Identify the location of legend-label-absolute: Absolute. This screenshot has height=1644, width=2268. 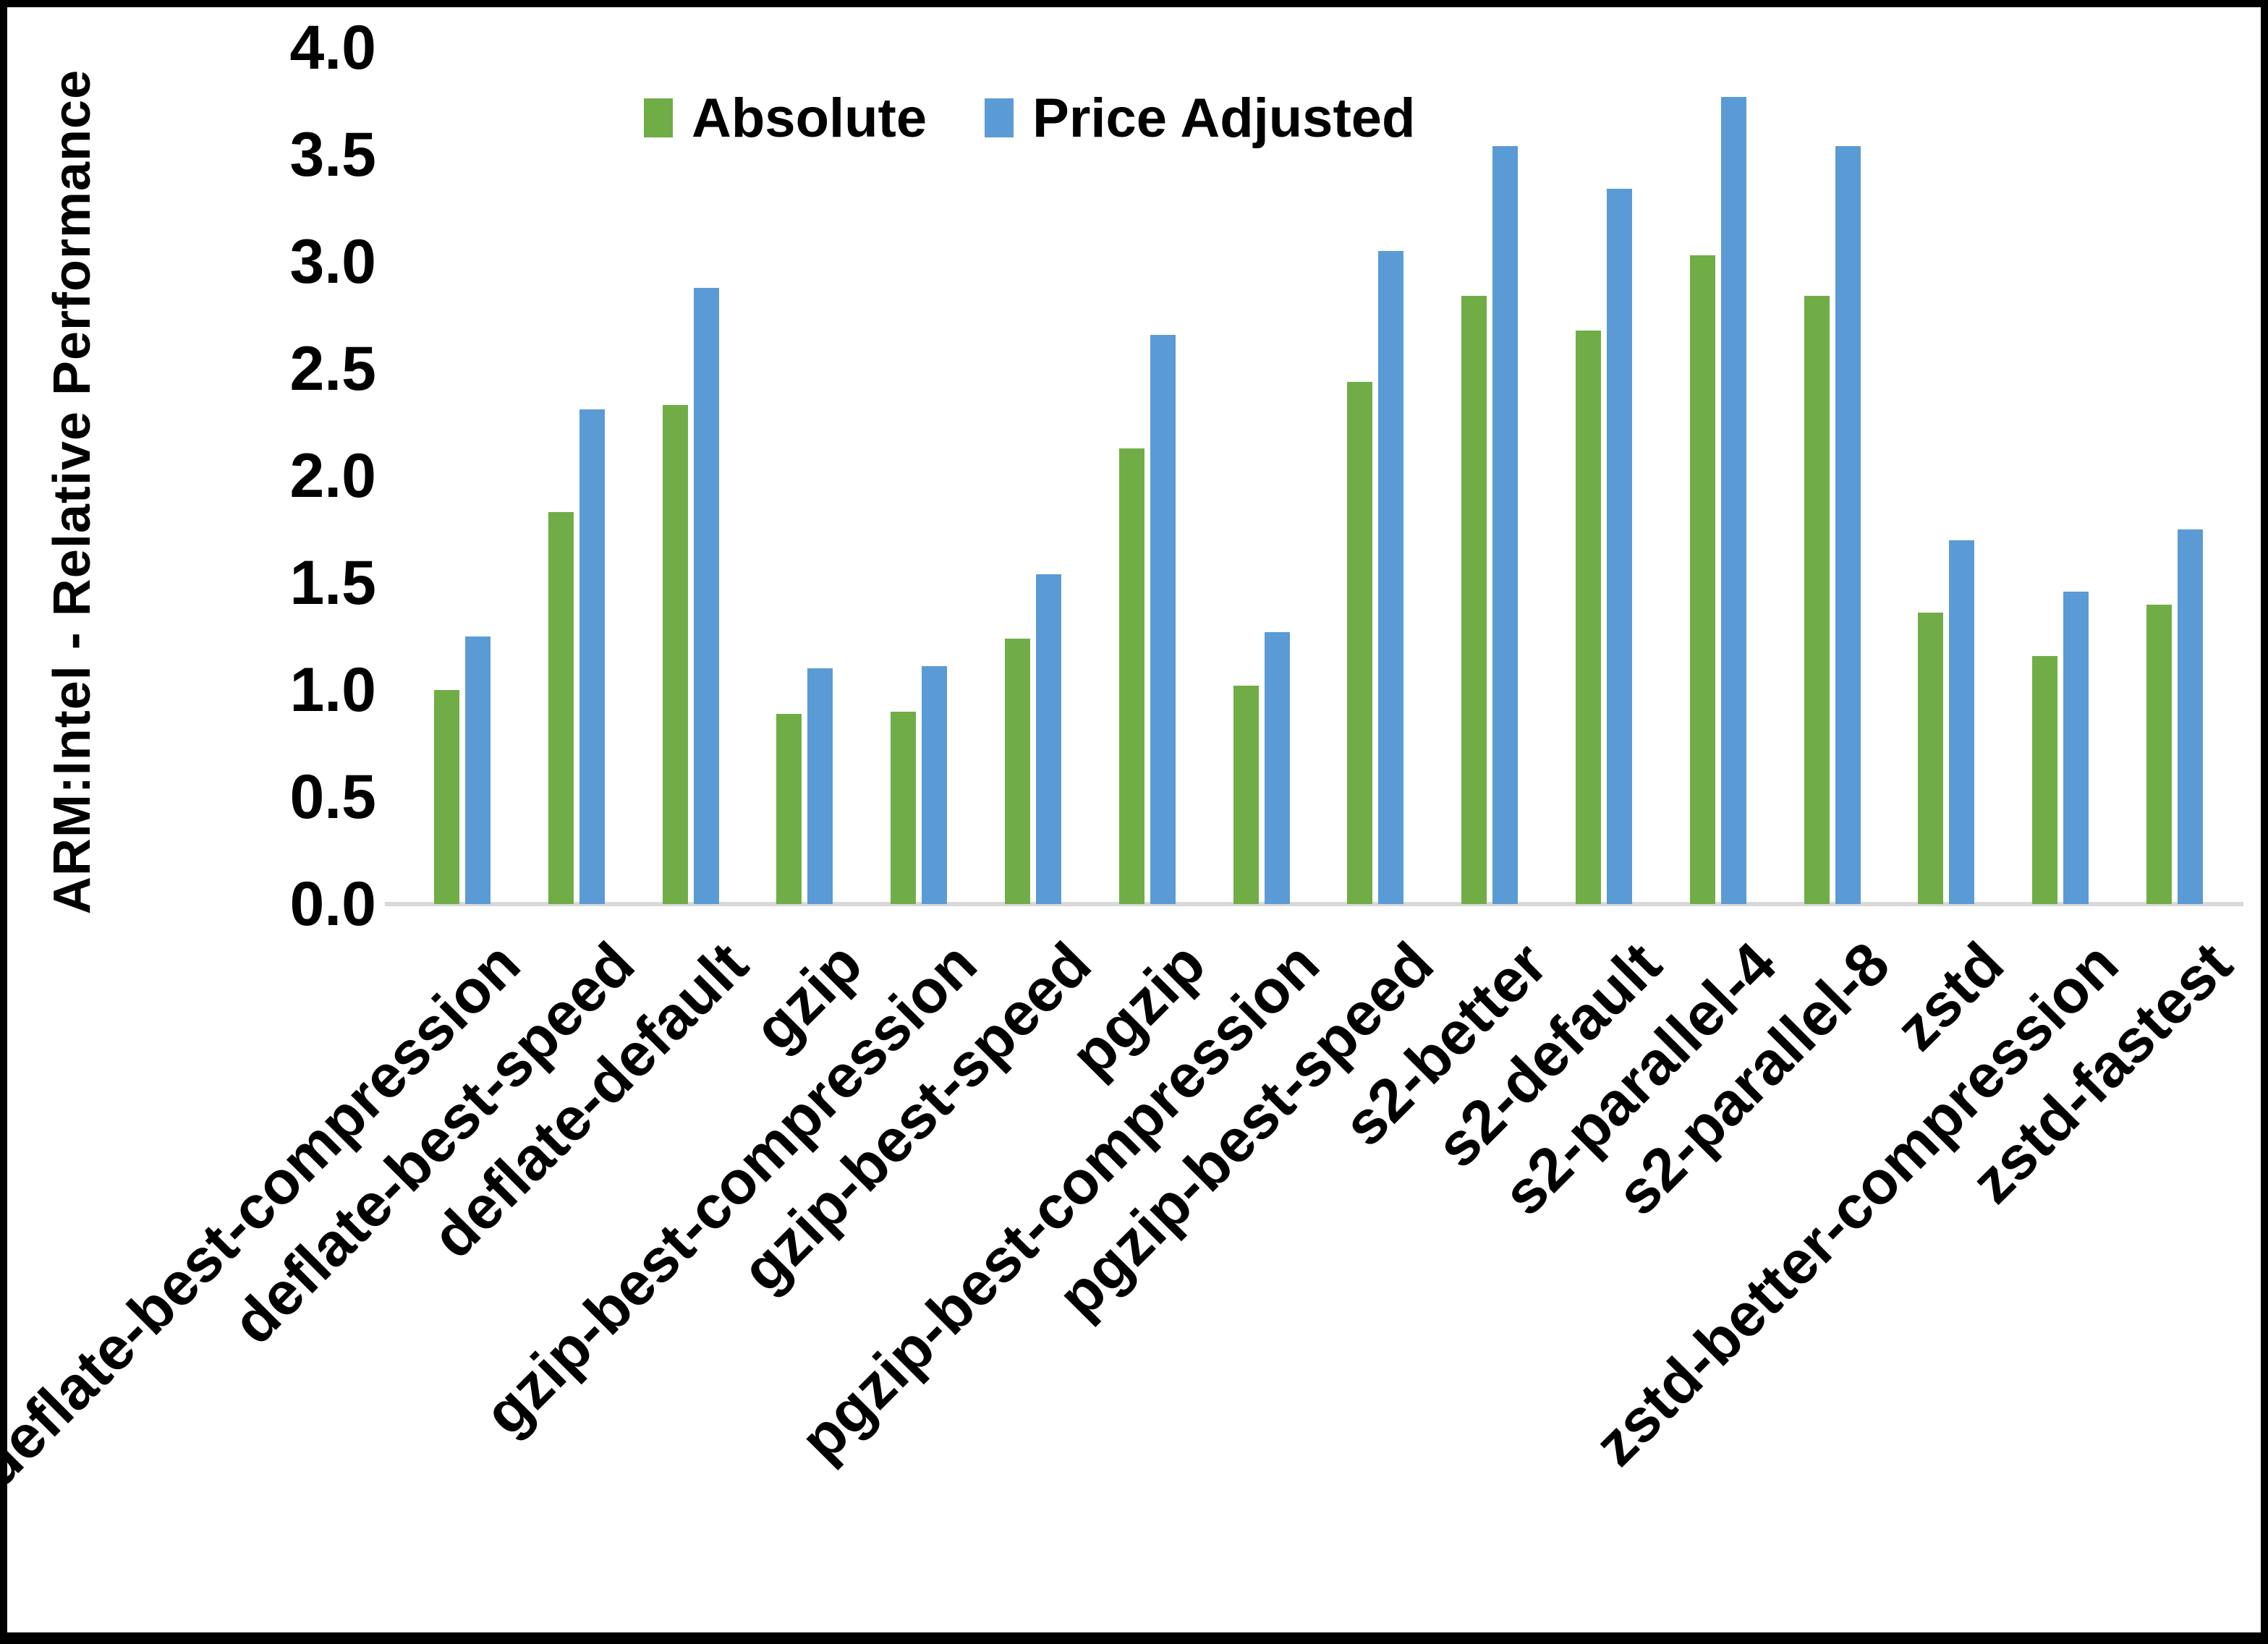
(809, 118).